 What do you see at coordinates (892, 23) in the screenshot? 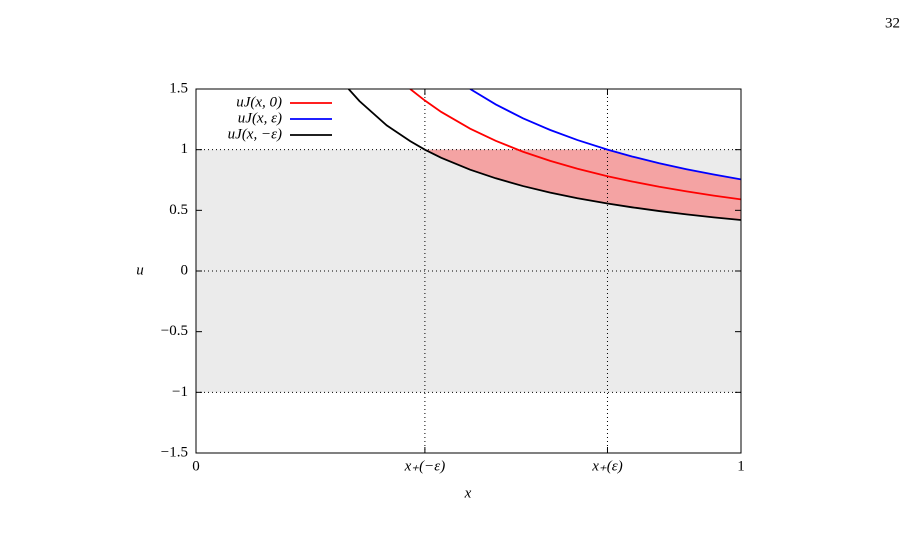
I see `page-number: 32` at bounding box center [892, 23].